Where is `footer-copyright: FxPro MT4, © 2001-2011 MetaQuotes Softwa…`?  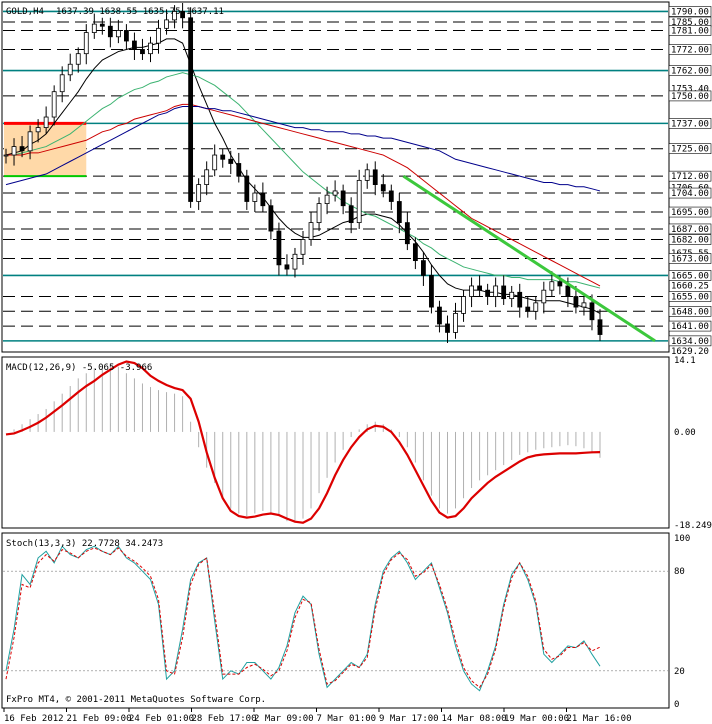
footer-copyright: FxPro MT4, © 2001-2011 MetaQuotes Softwa… is located at coordinates (136, 700).